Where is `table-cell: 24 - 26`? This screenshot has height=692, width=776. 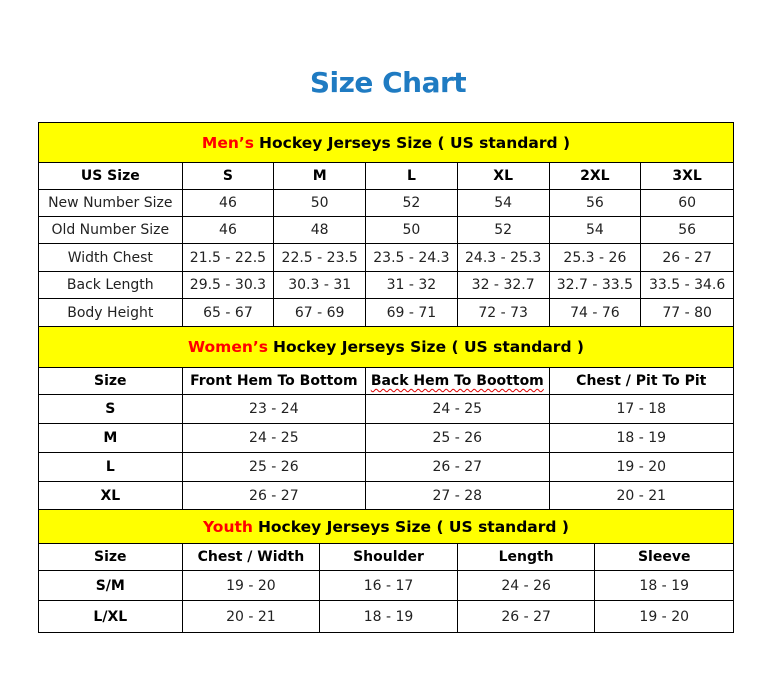 table-cell: 24 - 26 is located at coordinates (527, 585).